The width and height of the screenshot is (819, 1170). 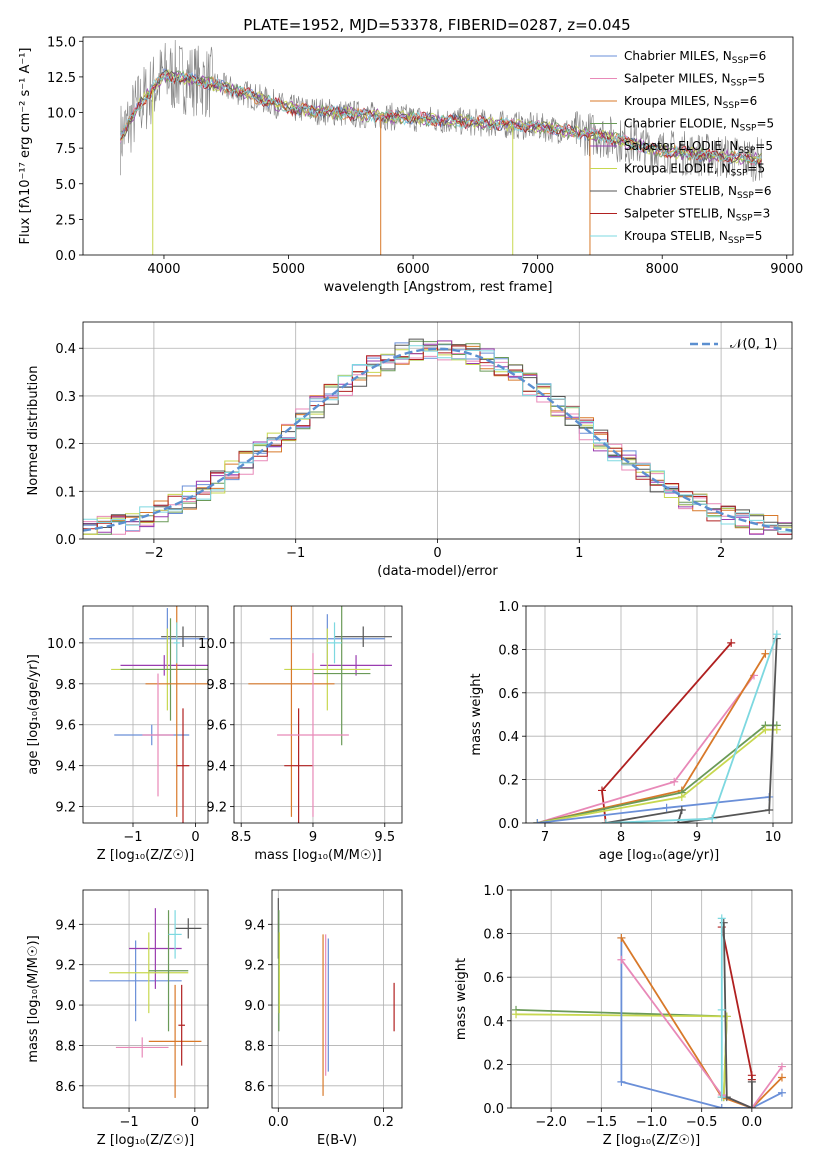 What do you see at coordinates (65, 185) in the screenshot?
I see `y-tick-label: 5.0` at bounding box center [65, 185].